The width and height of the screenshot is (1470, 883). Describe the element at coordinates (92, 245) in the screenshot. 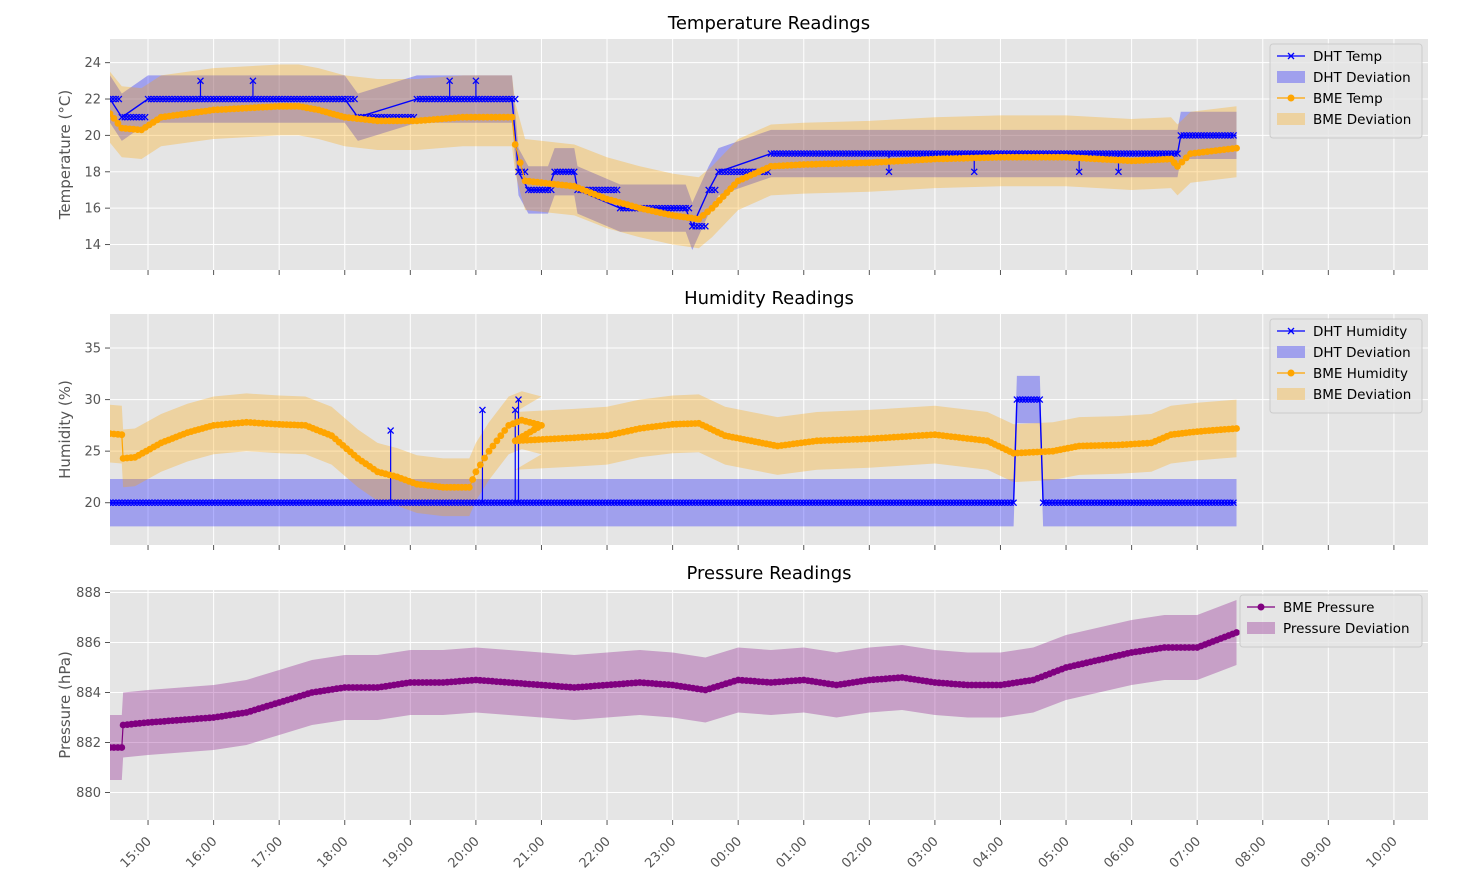

I see `y-tick-label: 14` at that location.